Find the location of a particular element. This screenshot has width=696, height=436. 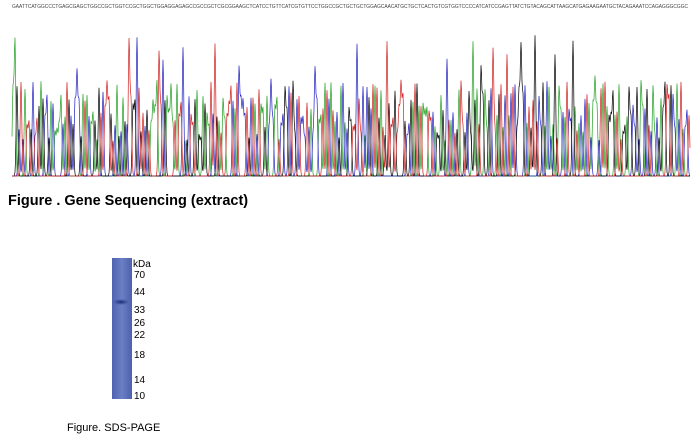

marker-label: 14 is located at coordinates (140, 380).